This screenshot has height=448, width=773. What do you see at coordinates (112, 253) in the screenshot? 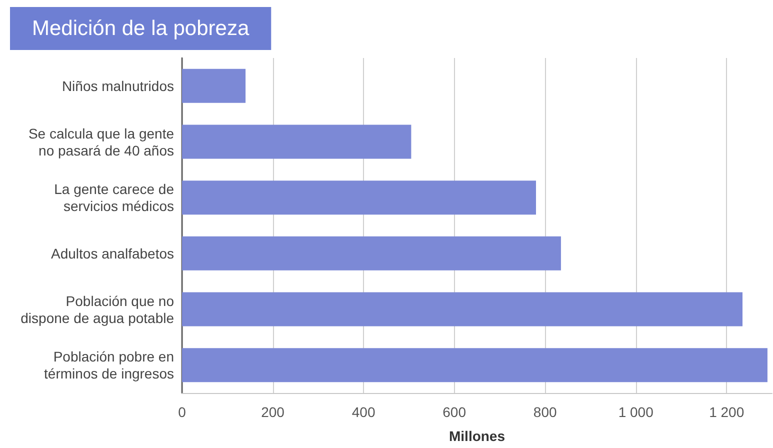
I see `y-tick-label: Adultos analfabetos` at bounding box center [112, 253].